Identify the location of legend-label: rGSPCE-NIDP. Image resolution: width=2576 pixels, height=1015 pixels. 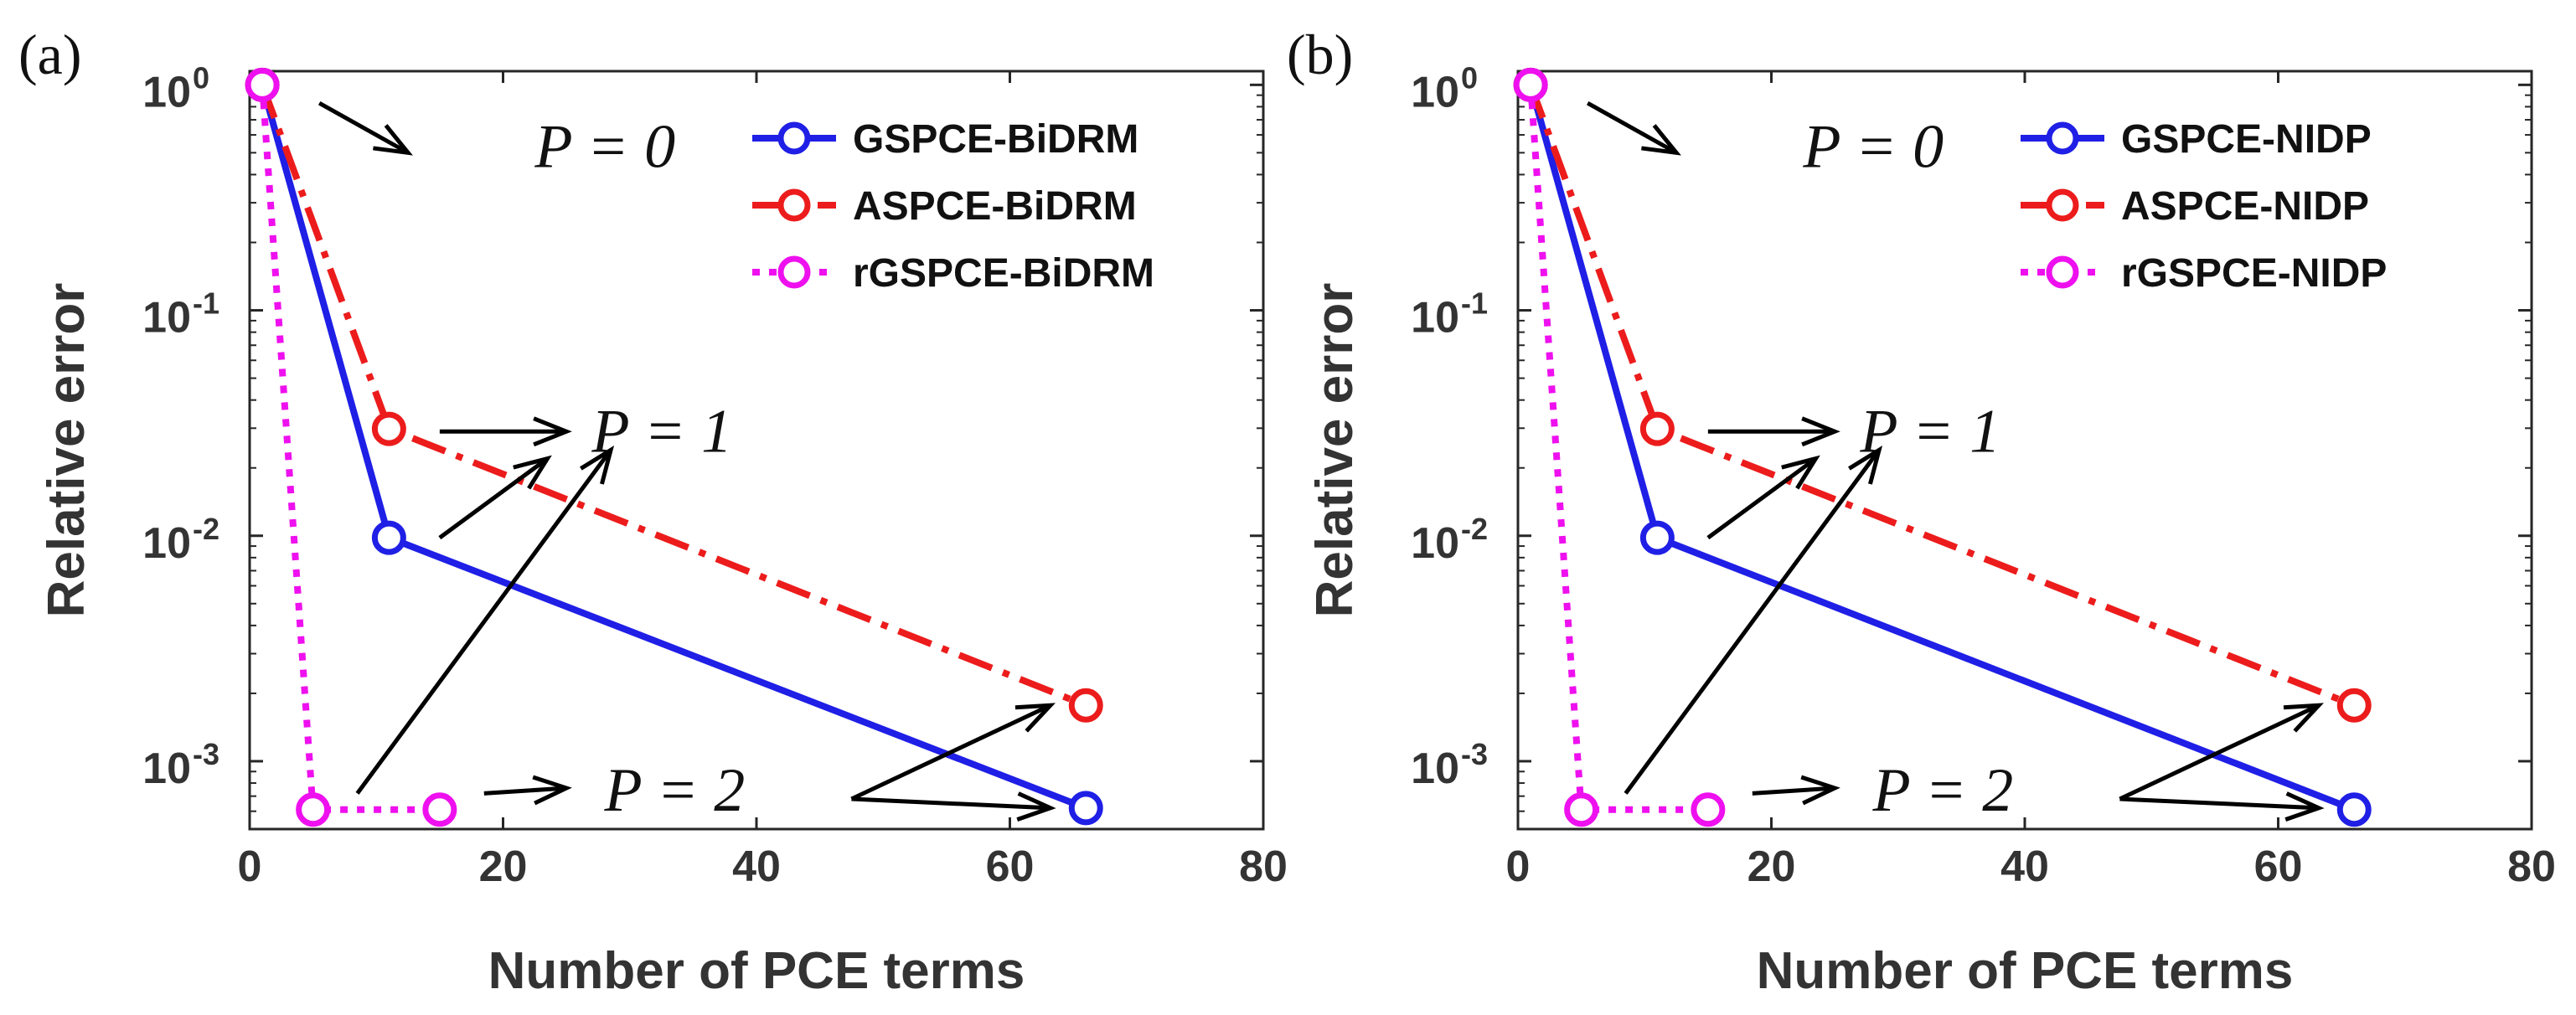
(2254, 273).